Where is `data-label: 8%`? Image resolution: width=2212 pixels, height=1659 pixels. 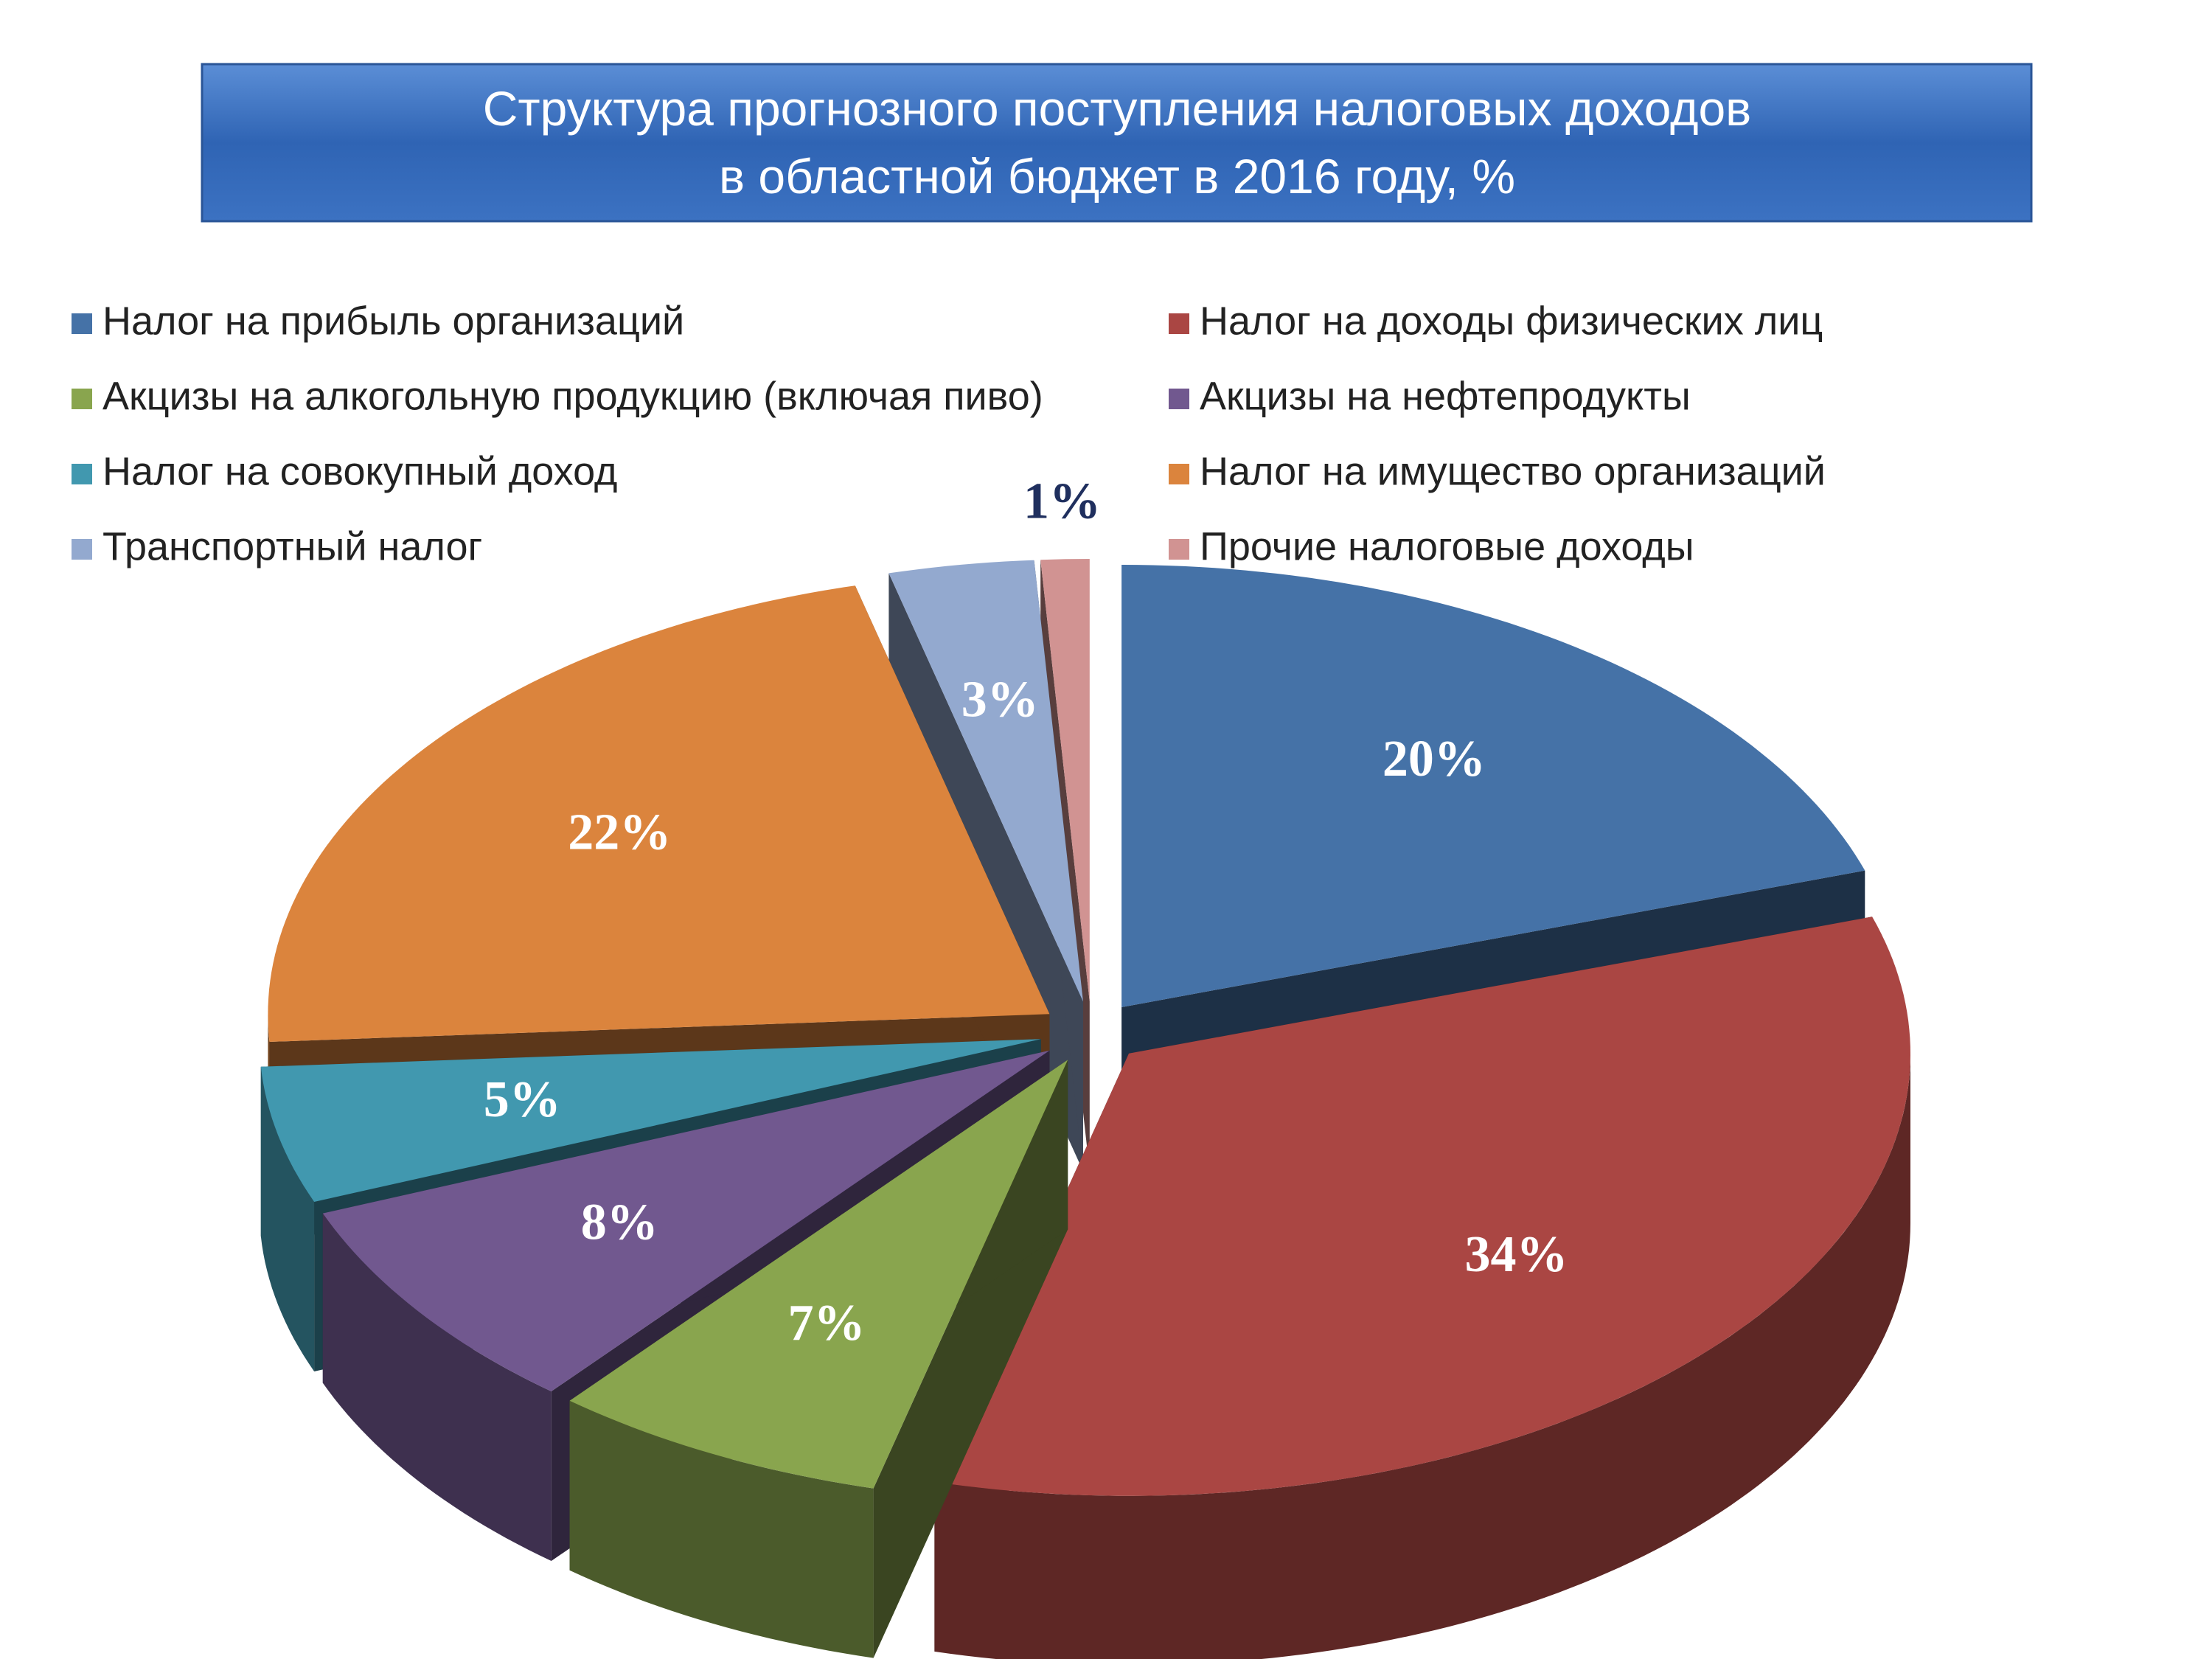
data-label: 8% is located at coordinates (619, 1222).